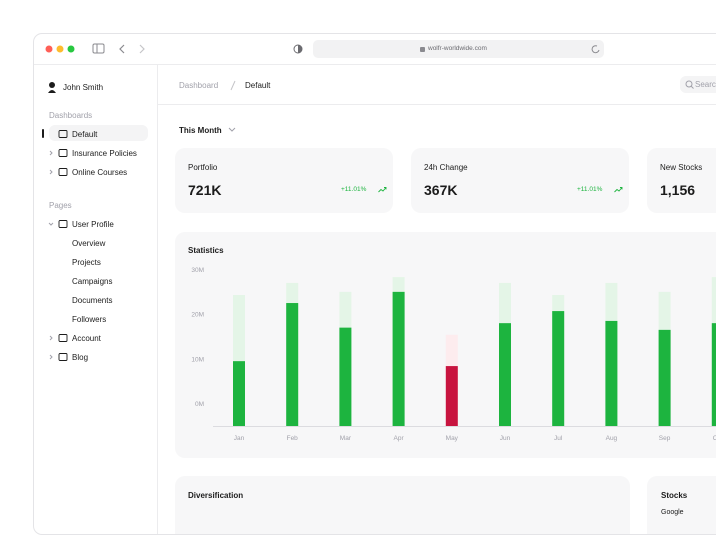 This screenshot has width=716, height=535. What do you see at coordinates (674, 495) in the screenshot?
I see `panel-title: Stocks` at bounding box center [674, 495].